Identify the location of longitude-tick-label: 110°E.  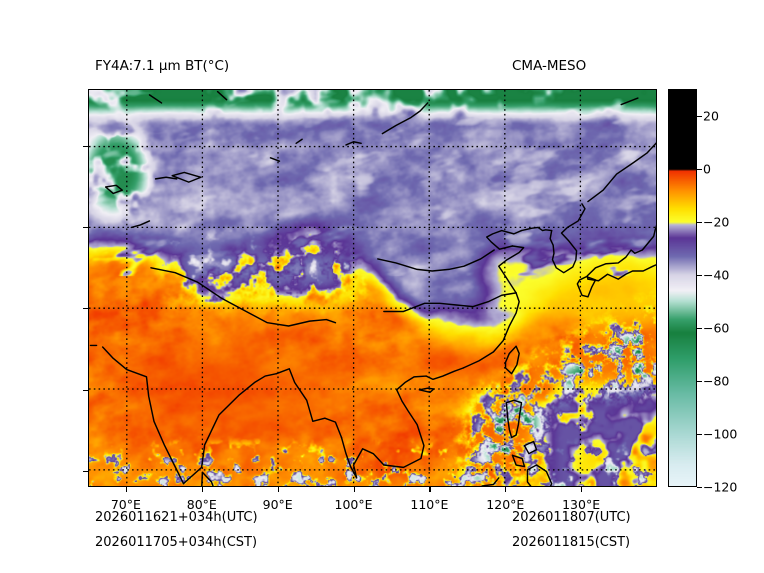
(429, 504).